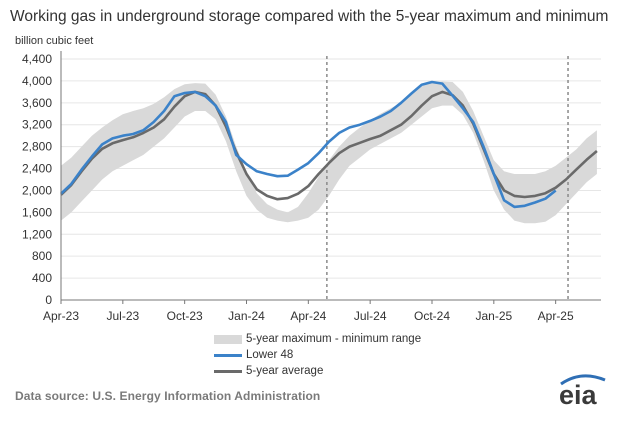  Describe the element at coordinates (578, 395) in the screenshot. I see `eia-logo-text: eia` at that location.